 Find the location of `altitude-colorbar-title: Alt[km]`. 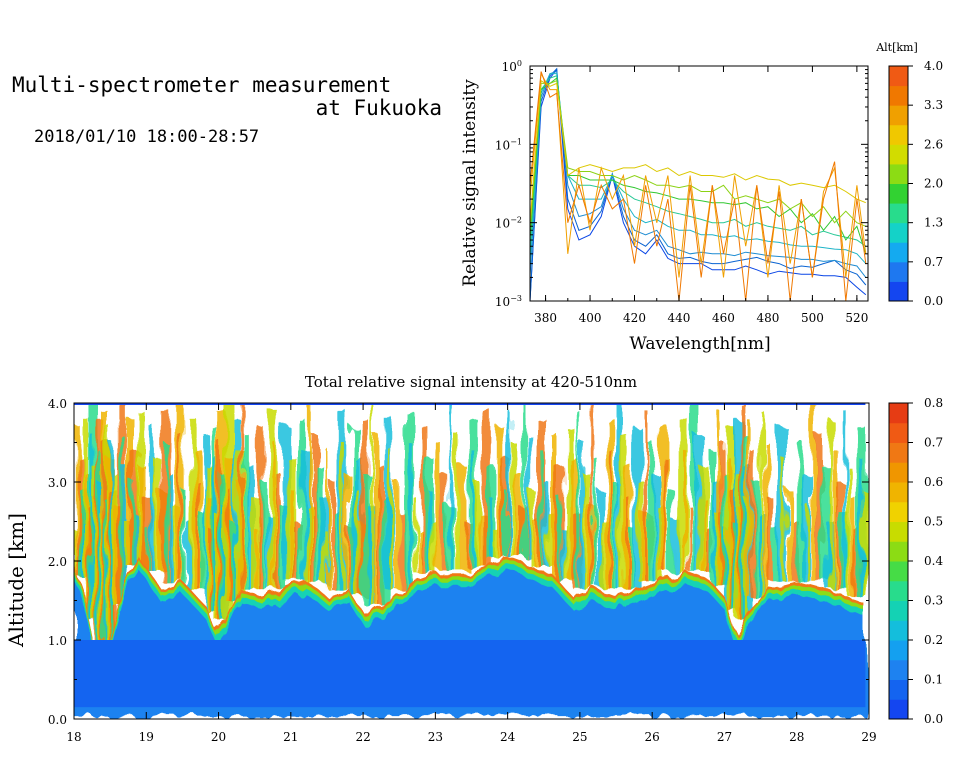

altitude-colorbar-title: Alt[km] is located at coordinates (896, 47).